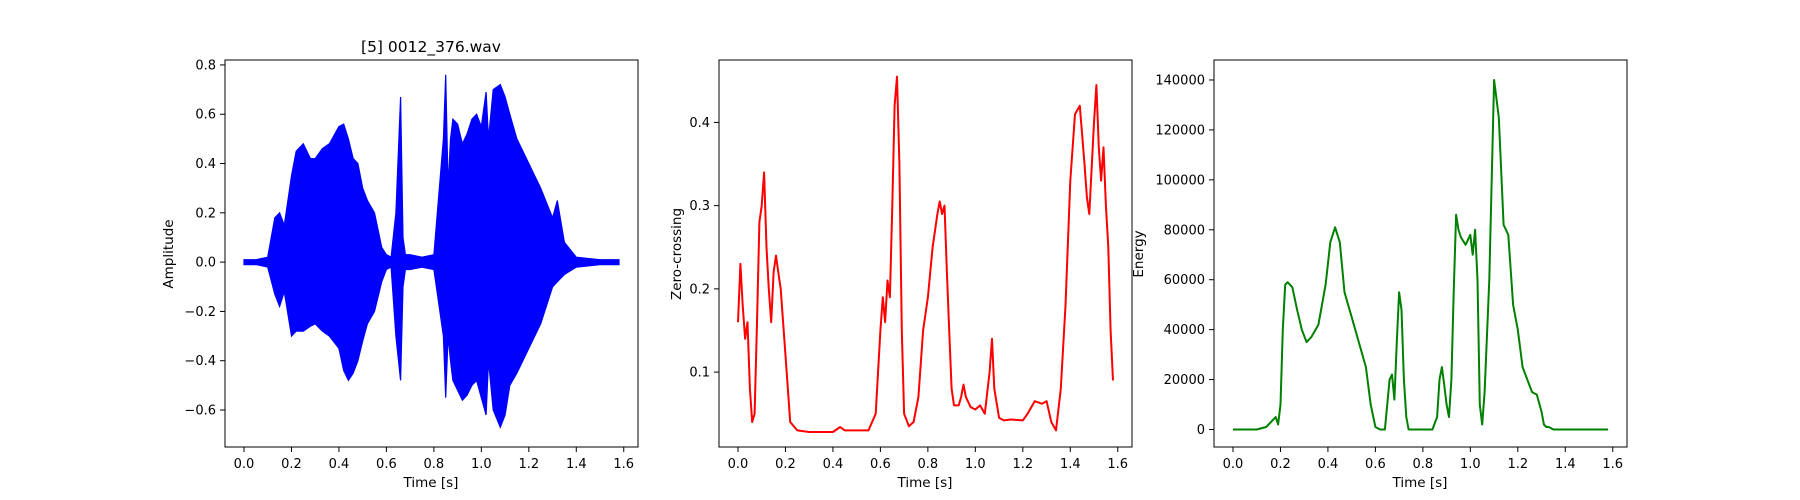  What do you see at coordinates (1139, 253) in the screenshot?
I see `y-axis-label: Energy` at bounding box center [1139, 253].